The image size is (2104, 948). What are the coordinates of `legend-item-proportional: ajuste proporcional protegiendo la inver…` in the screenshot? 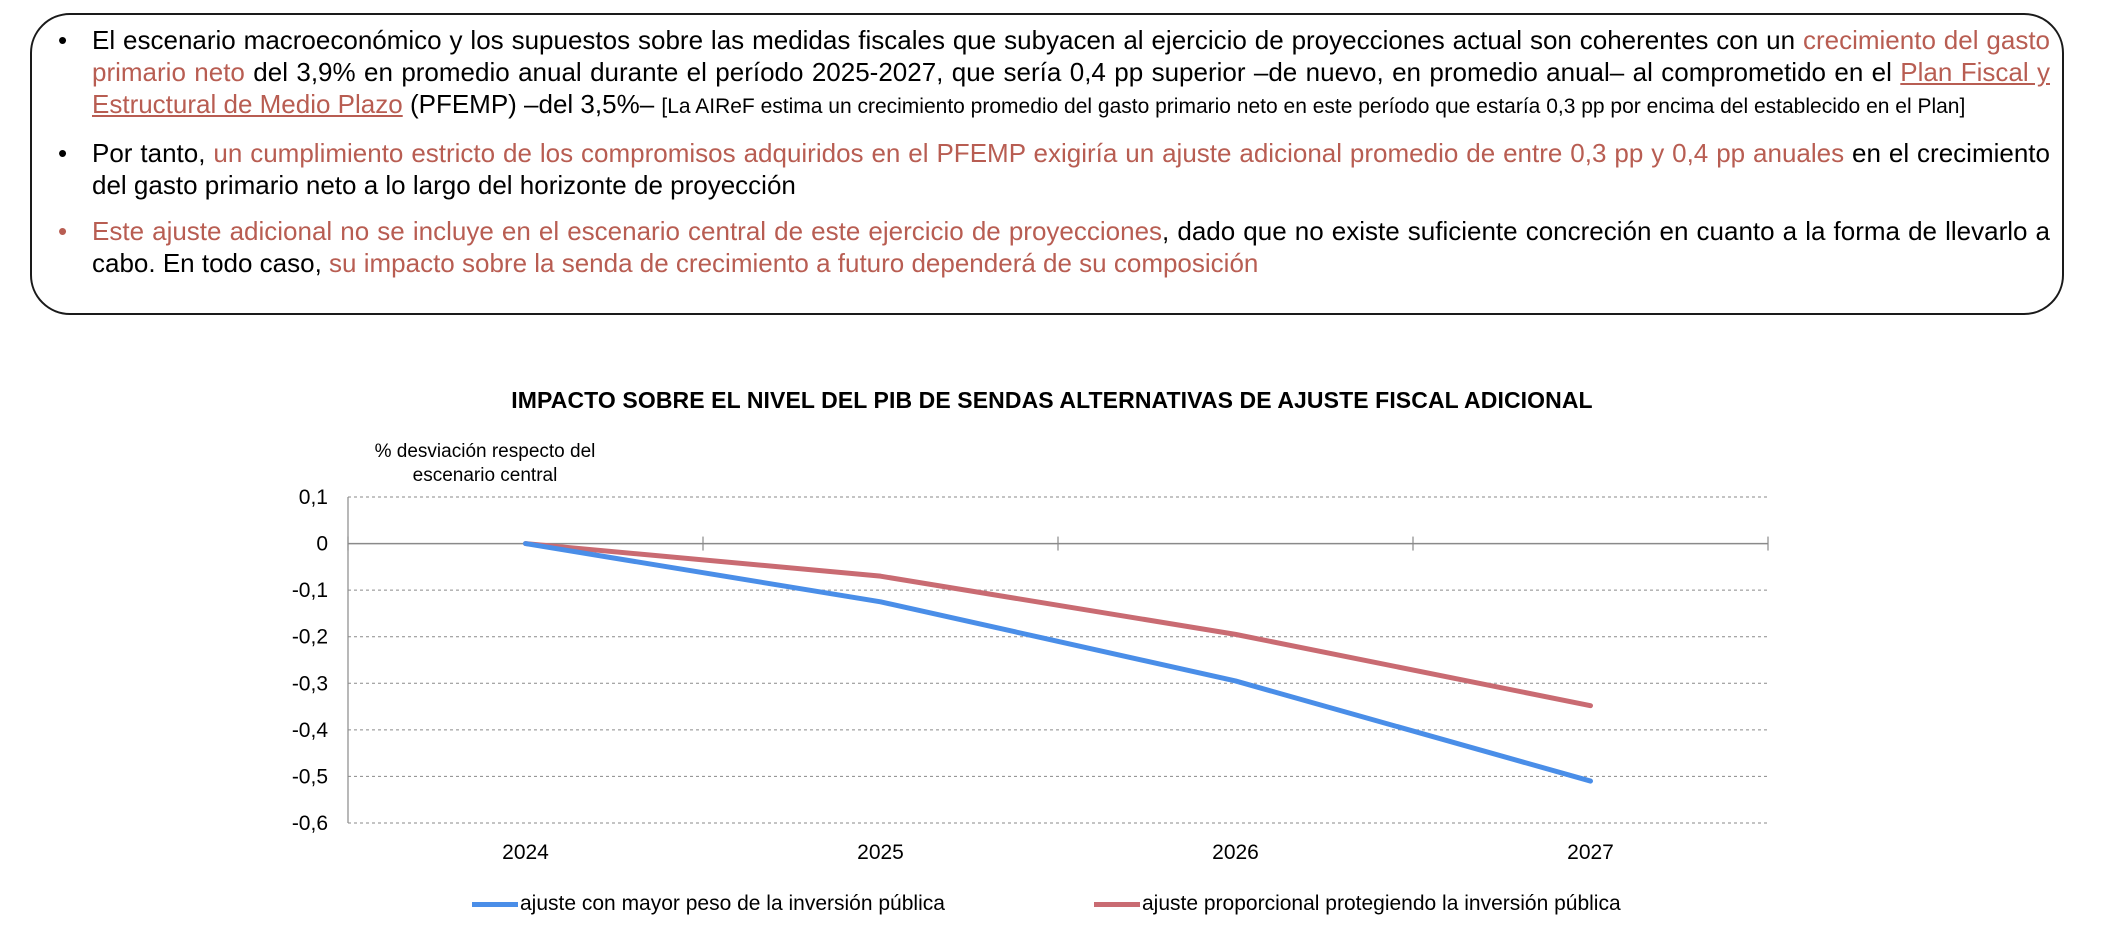 It's located at (1357, 904).